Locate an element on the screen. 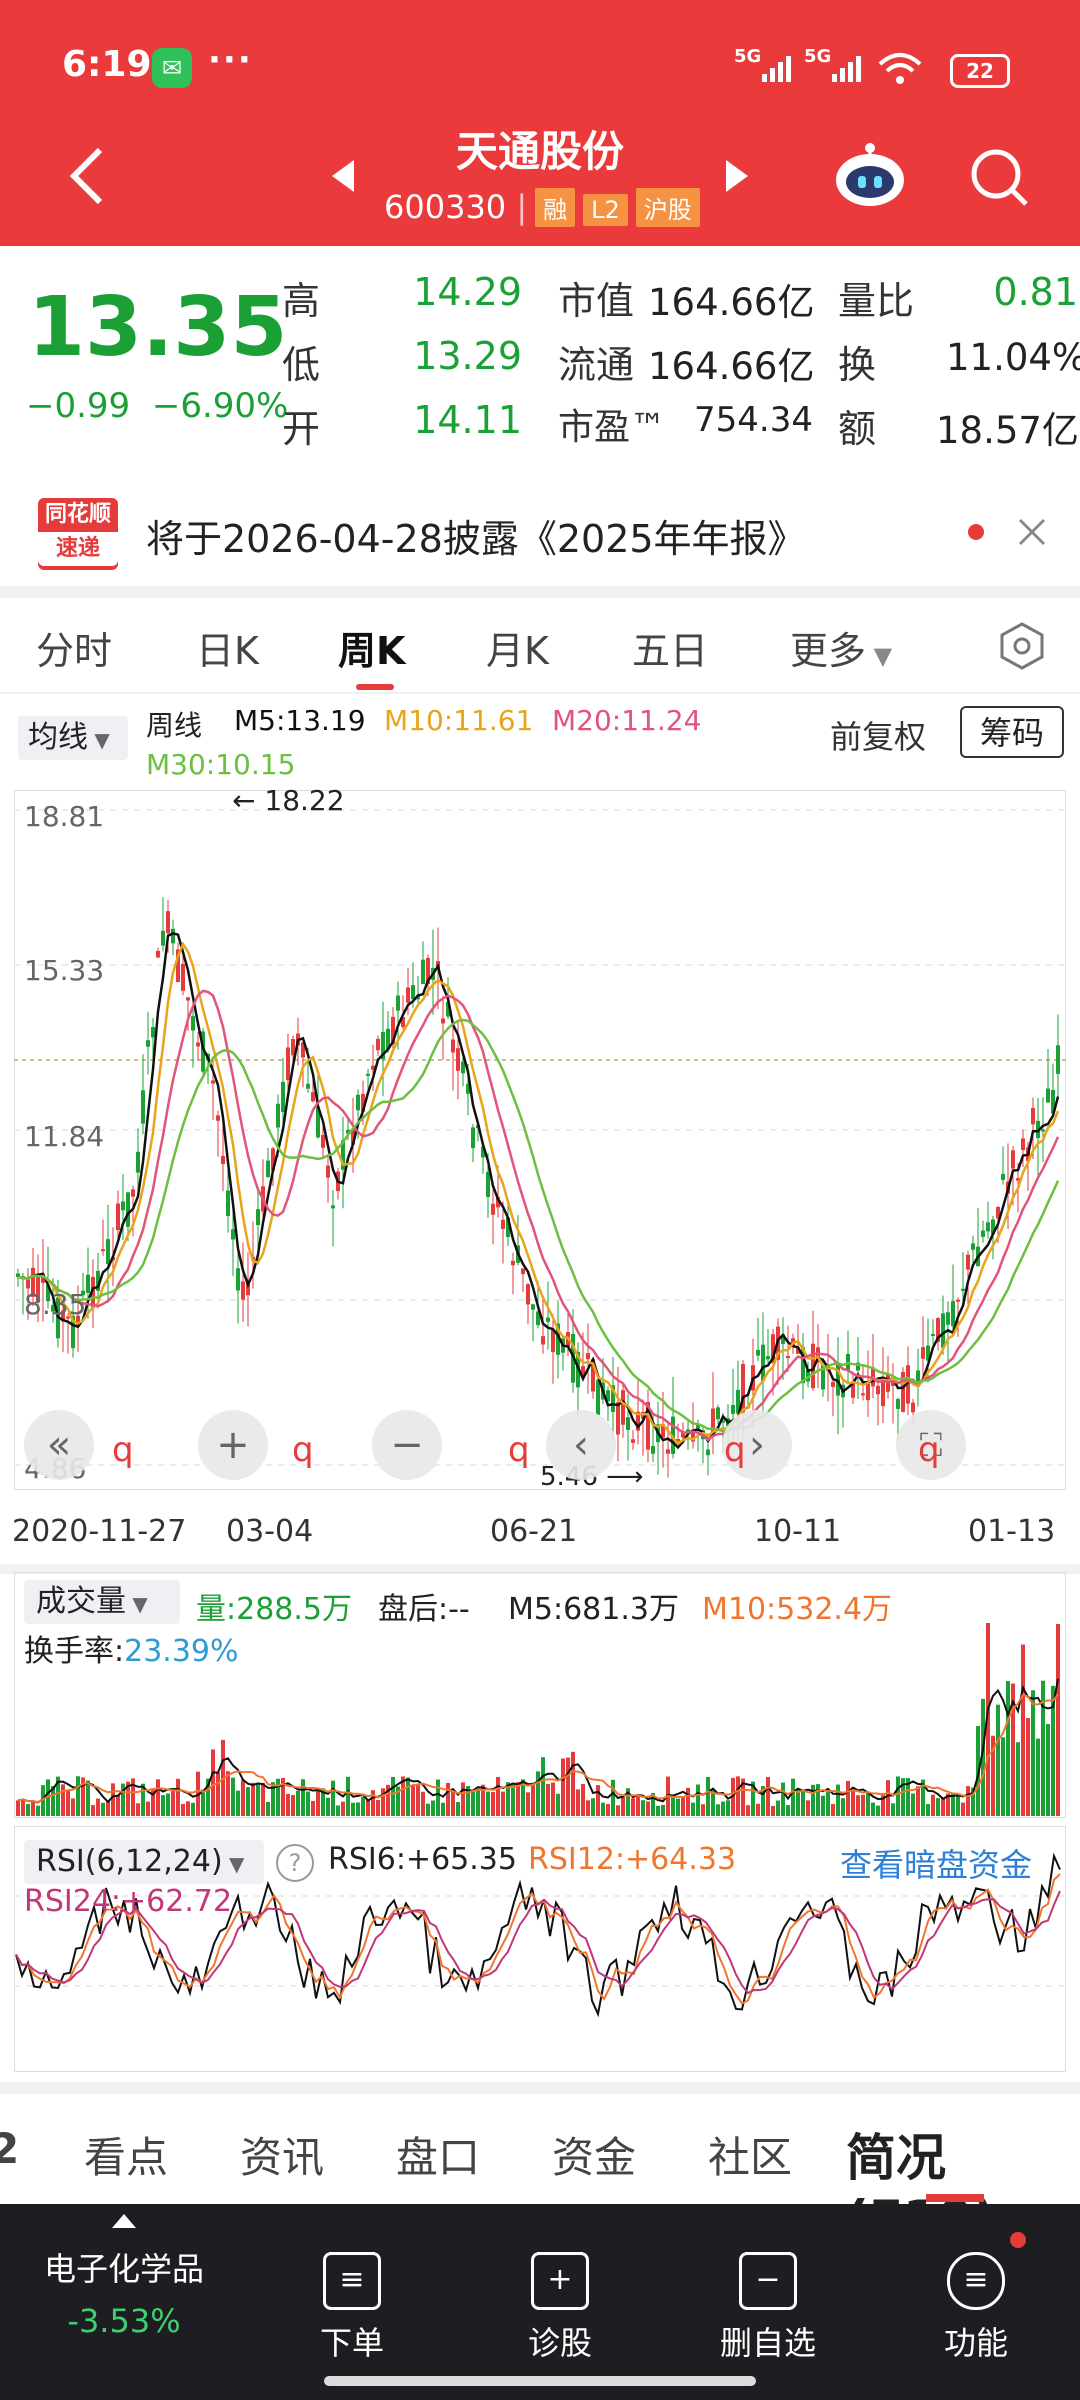  settings-hex-icon is located at coordinates (1022, 646).